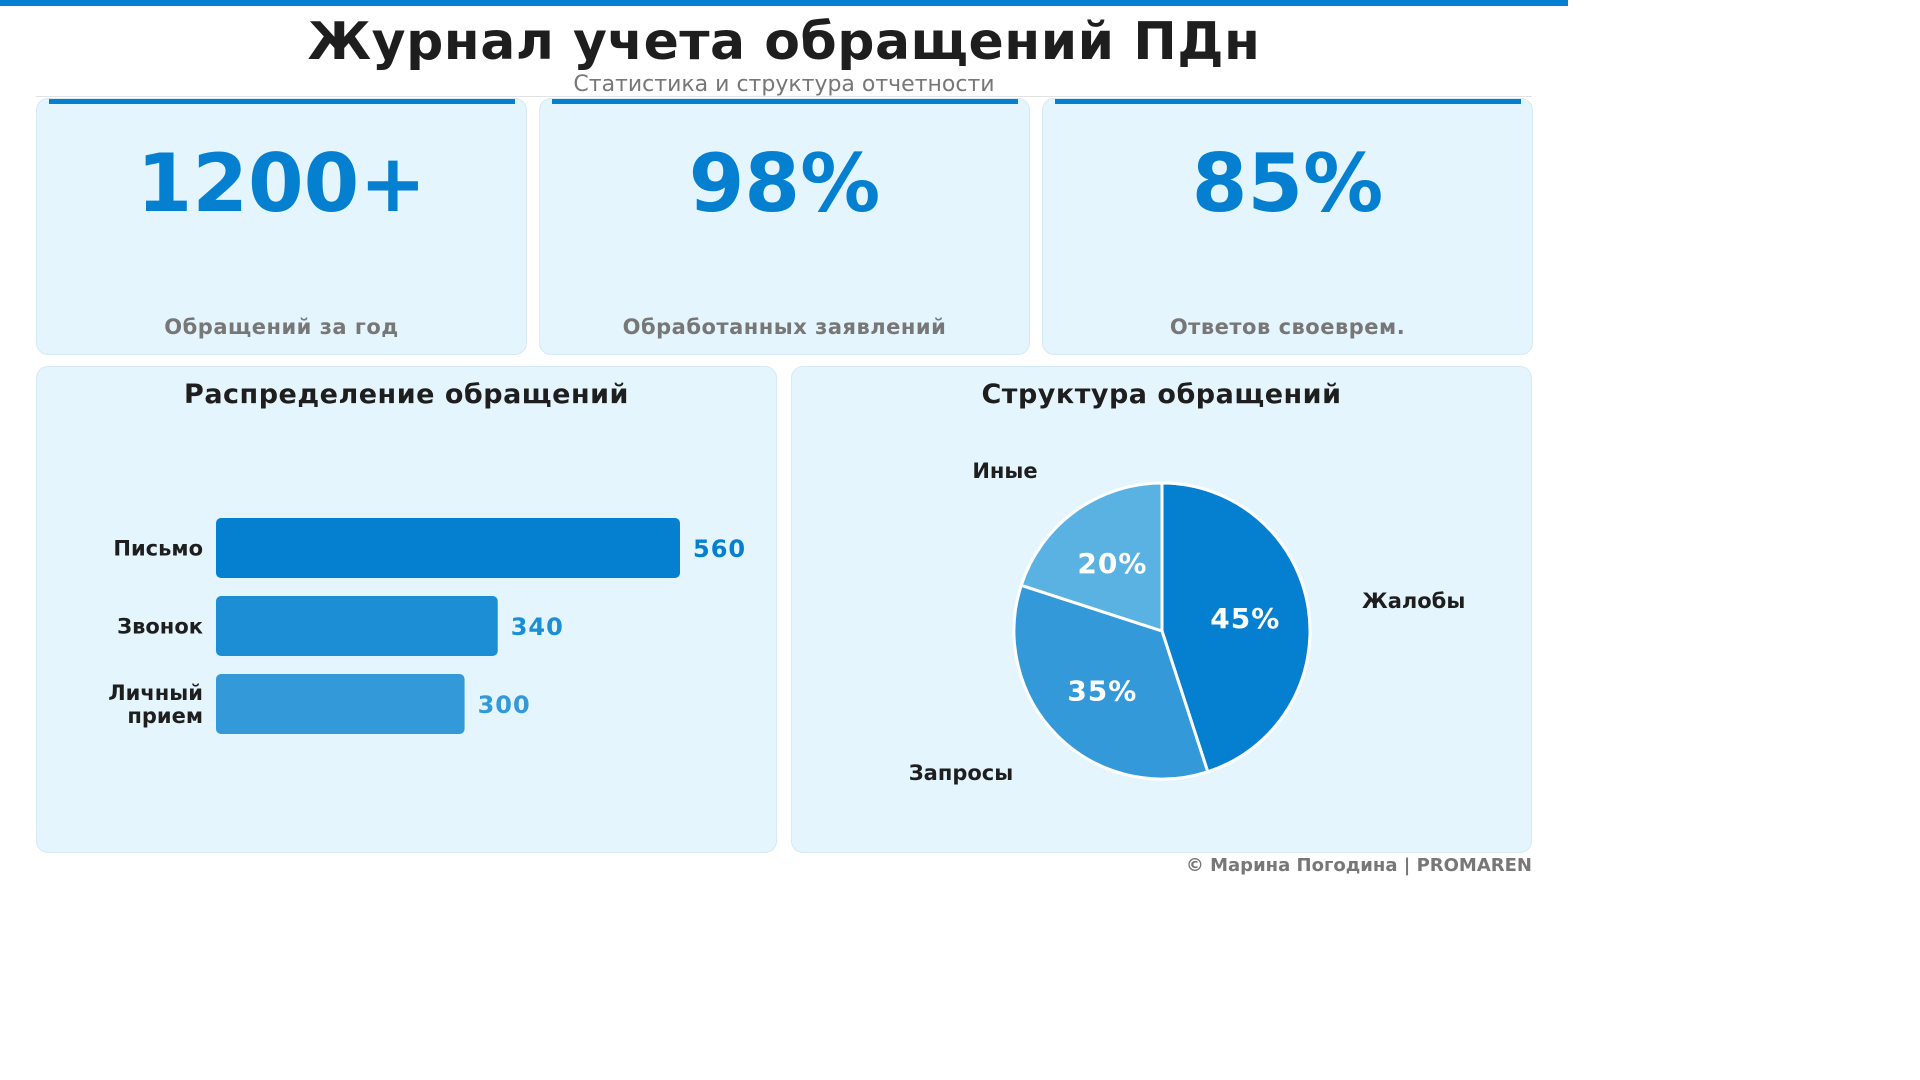 This screenshot has height=1080, width=1920. Describe the element at coordinates (719, 549) in the screenshot. I see `bar-value-label: 560` at that location.